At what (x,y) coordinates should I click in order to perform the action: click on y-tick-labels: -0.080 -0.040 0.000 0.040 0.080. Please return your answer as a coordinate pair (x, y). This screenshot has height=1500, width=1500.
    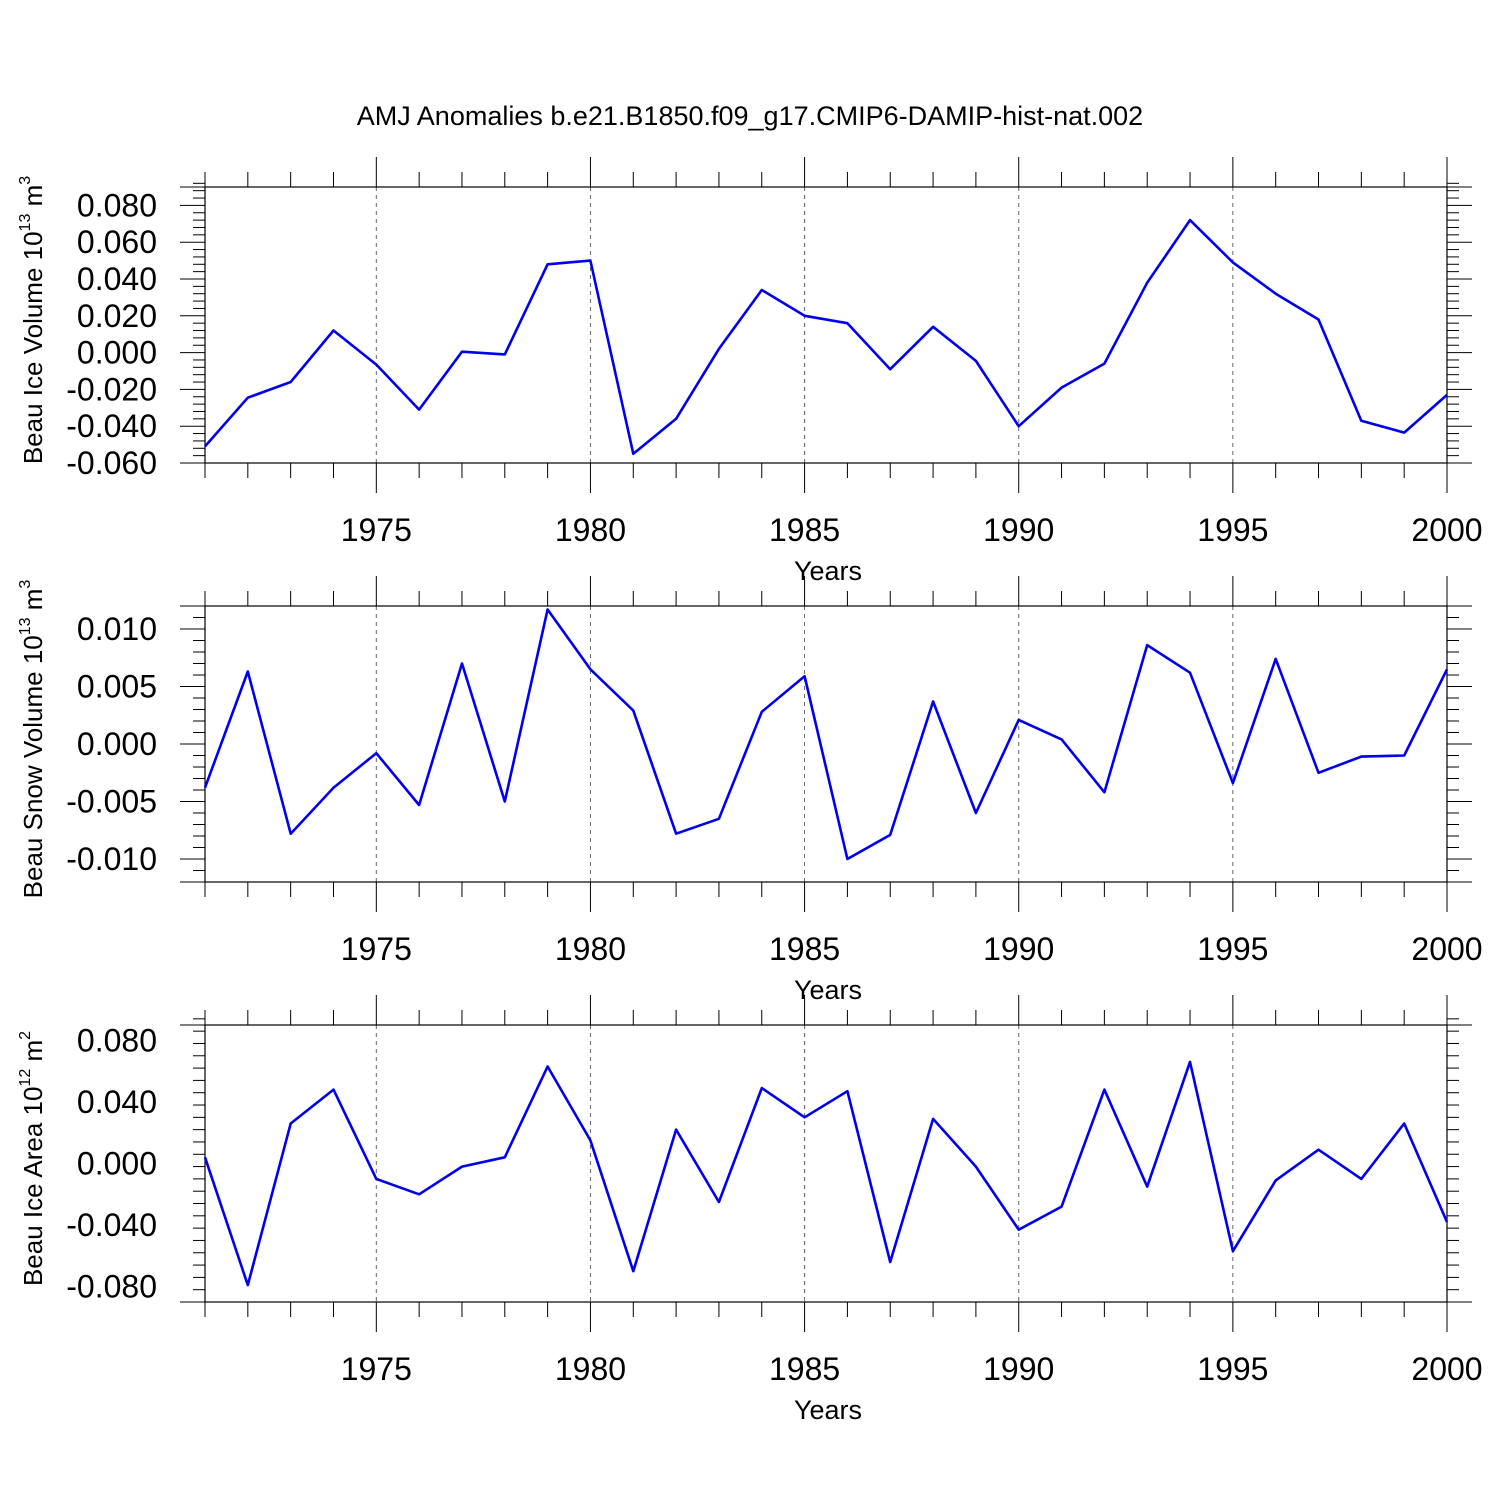
    Looking at the image, I should click on (111, 1163).